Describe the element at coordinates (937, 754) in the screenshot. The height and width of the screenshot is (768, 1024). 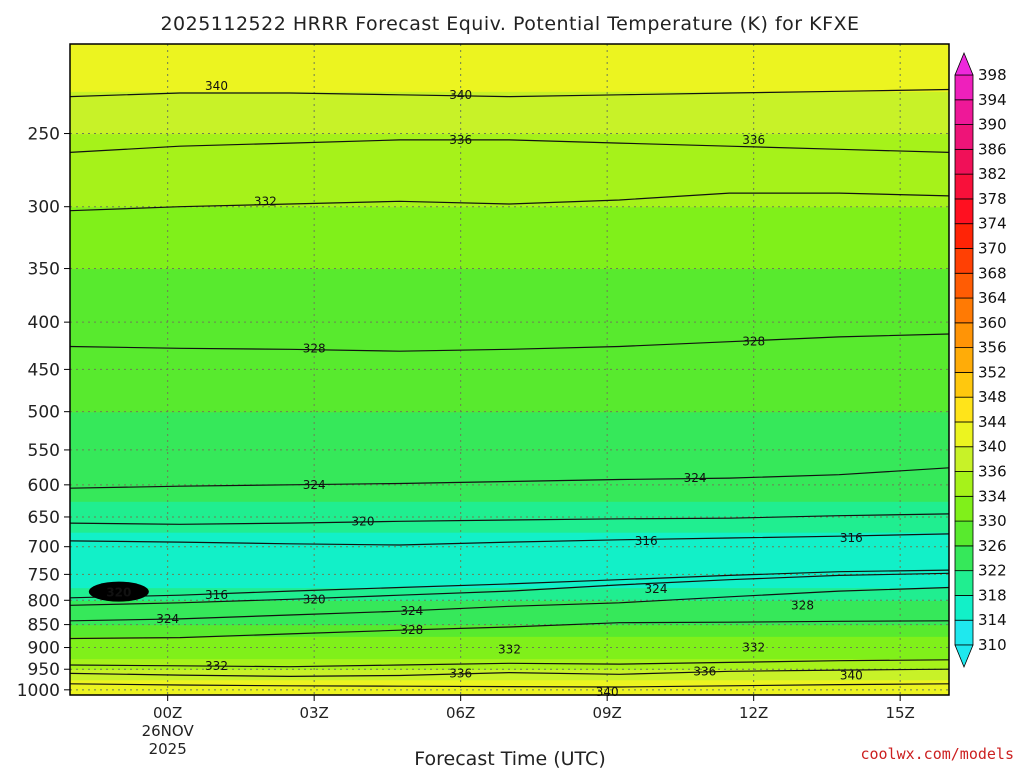
I see `credit-link: coolwx.com/models` at that location.